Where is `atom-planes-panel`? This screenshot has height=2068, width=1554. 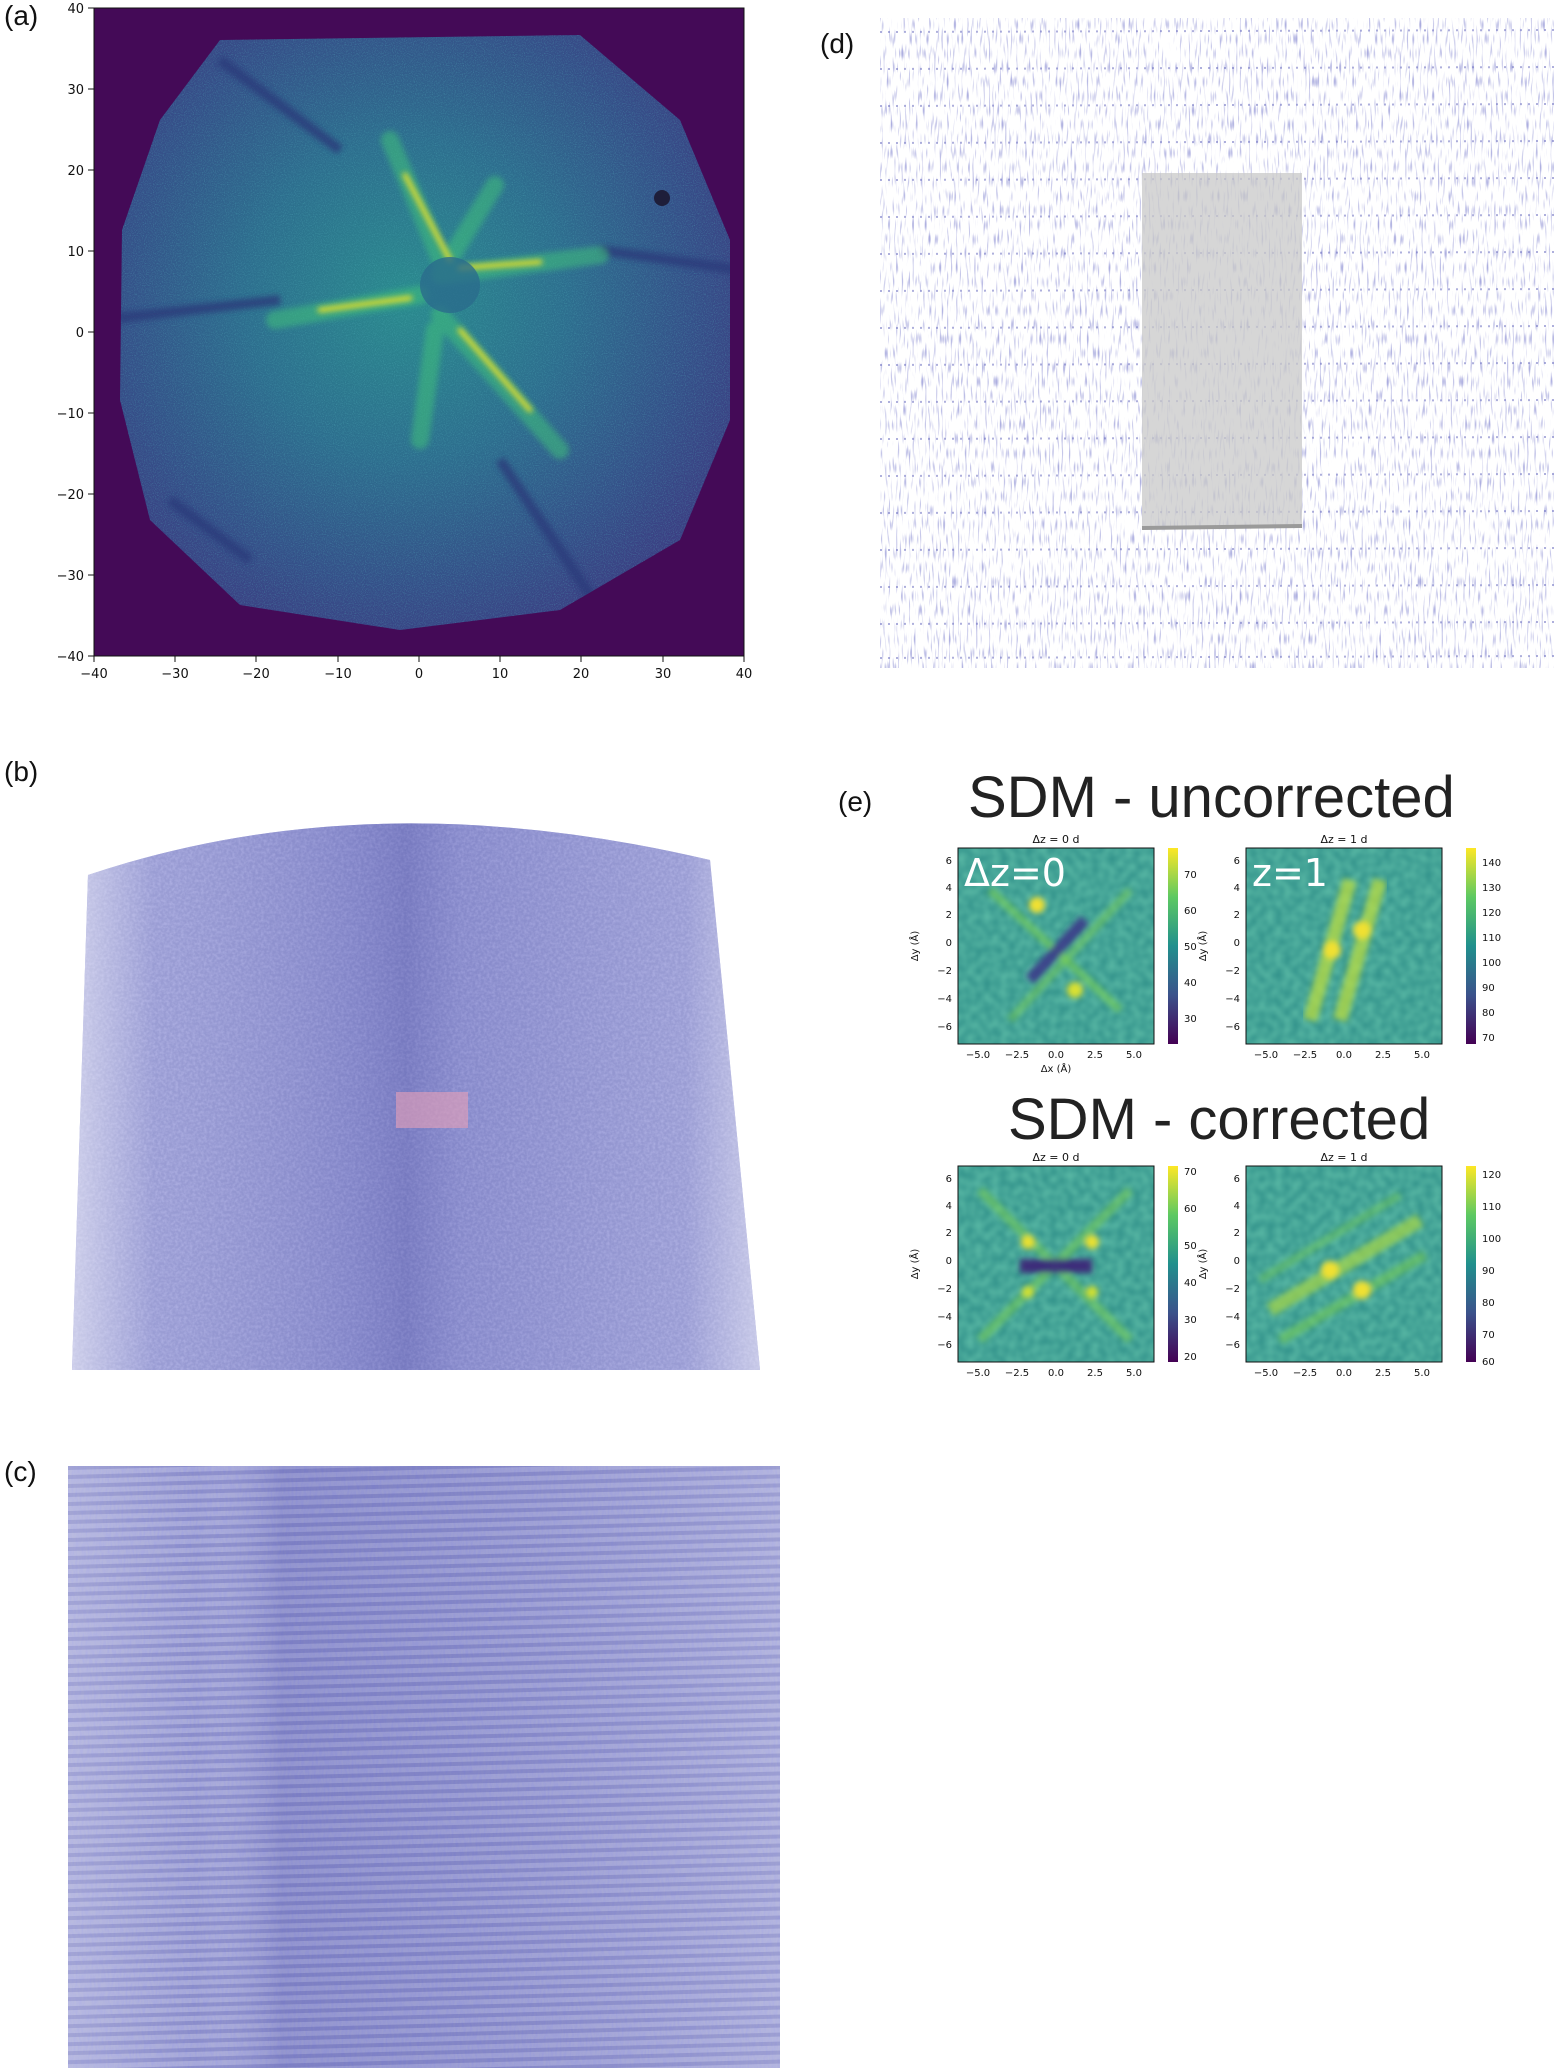 atom-planes-panel is located at coordinates (1217, 343).